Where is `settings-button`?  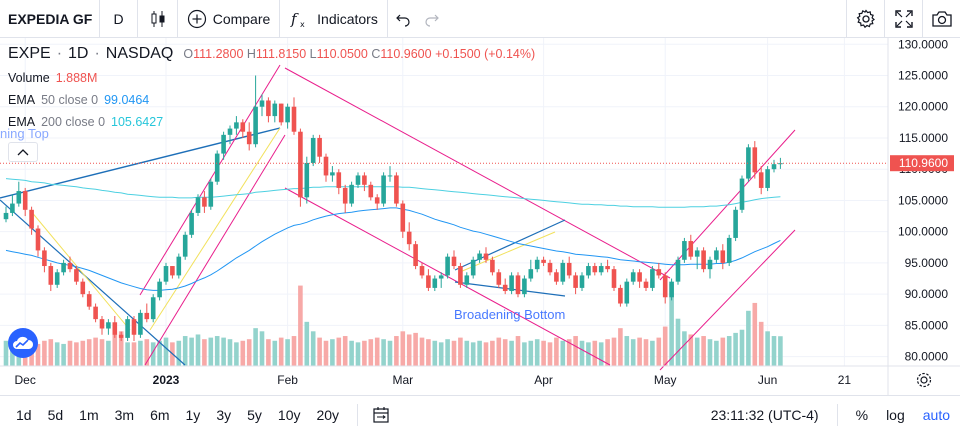
settings-button is located at coordinates (865, 19).